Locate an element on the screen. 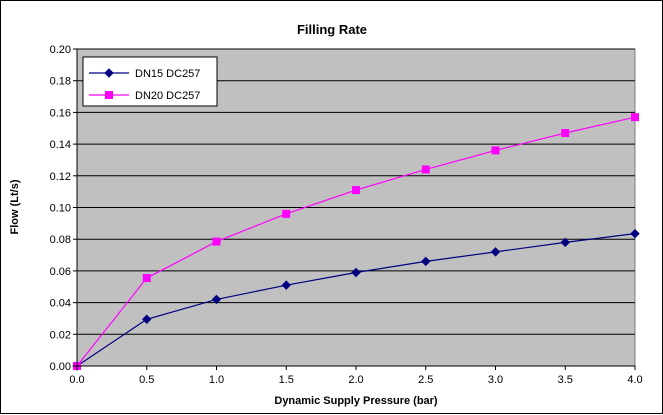  y-tick-label: 0.06 is located at coordinates (60, 272).